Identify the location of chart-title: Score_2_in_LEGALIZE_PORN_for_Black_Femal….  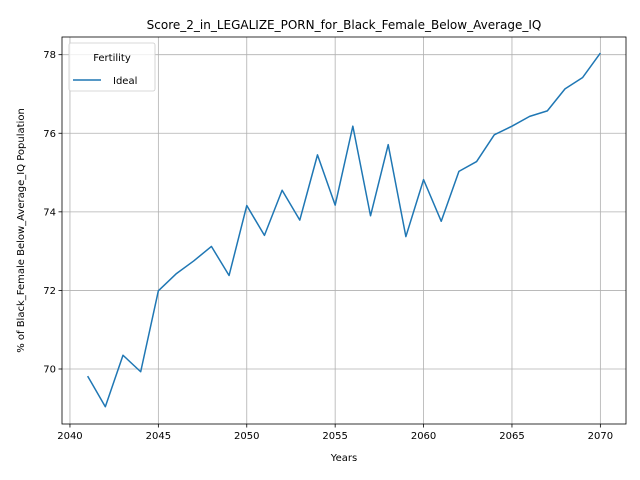
(344, 25).